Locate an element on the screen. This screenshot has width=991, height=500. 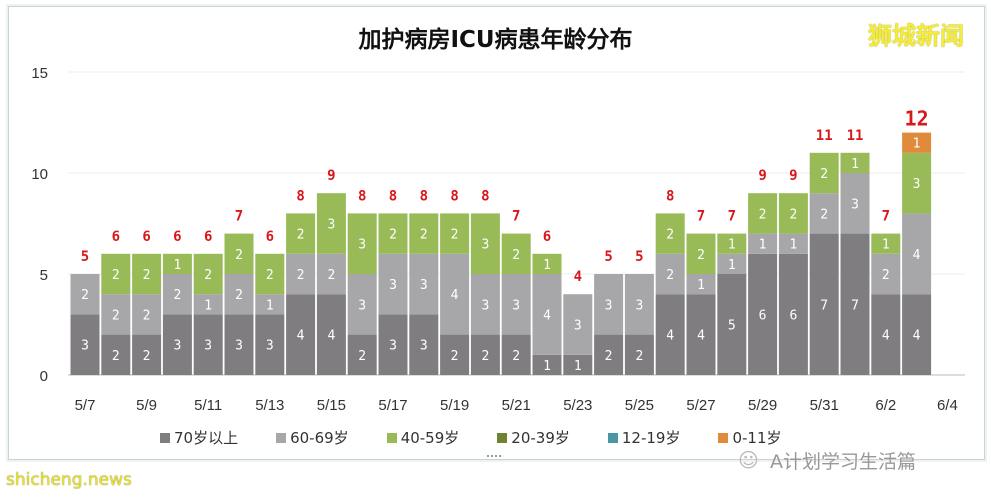
x-tick-label: 5/29 is located at coordinates (762, 405).